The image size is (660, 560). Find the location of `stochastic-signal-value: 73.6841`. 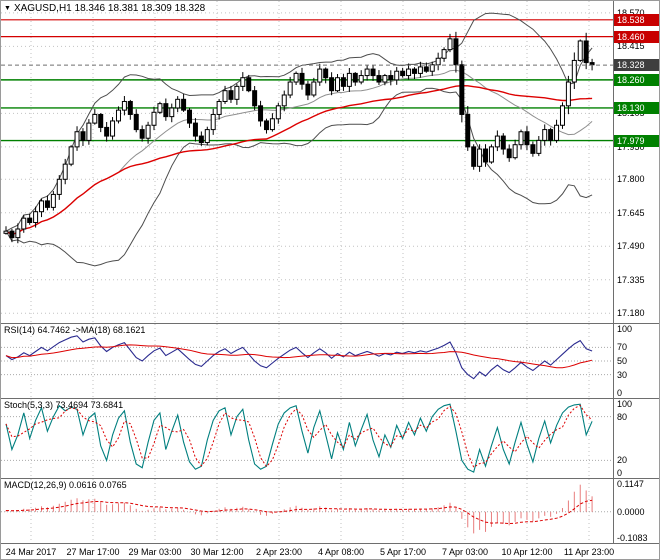

stochastic-signal-value: 73.6841 is located at coordinates (107, 405).